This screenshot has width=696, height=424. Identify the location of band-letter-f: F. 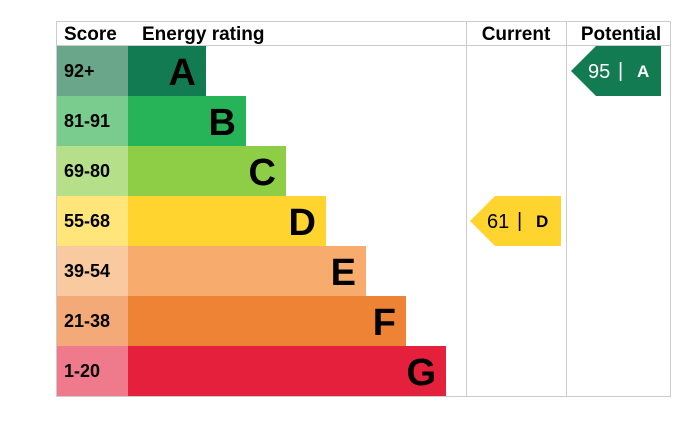
(384, 323).